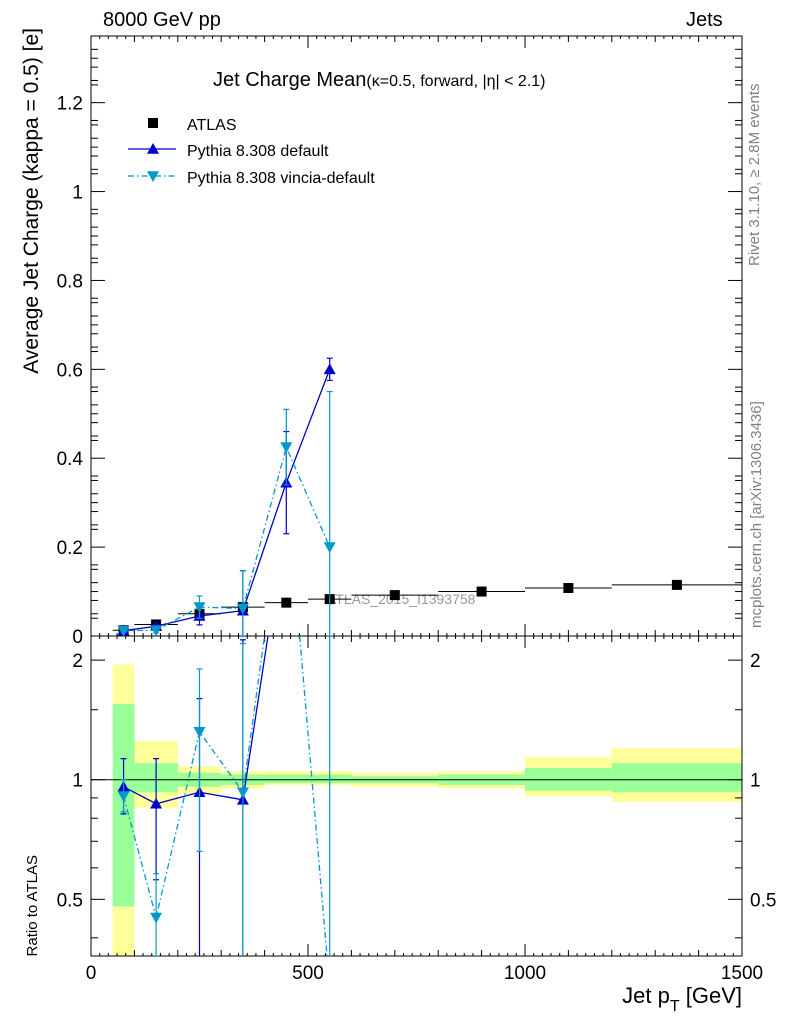  What do you see at coordinates (153, 123) in the screenshot?
I see `legend-atlas-marker` at bounding box center [153, 123].